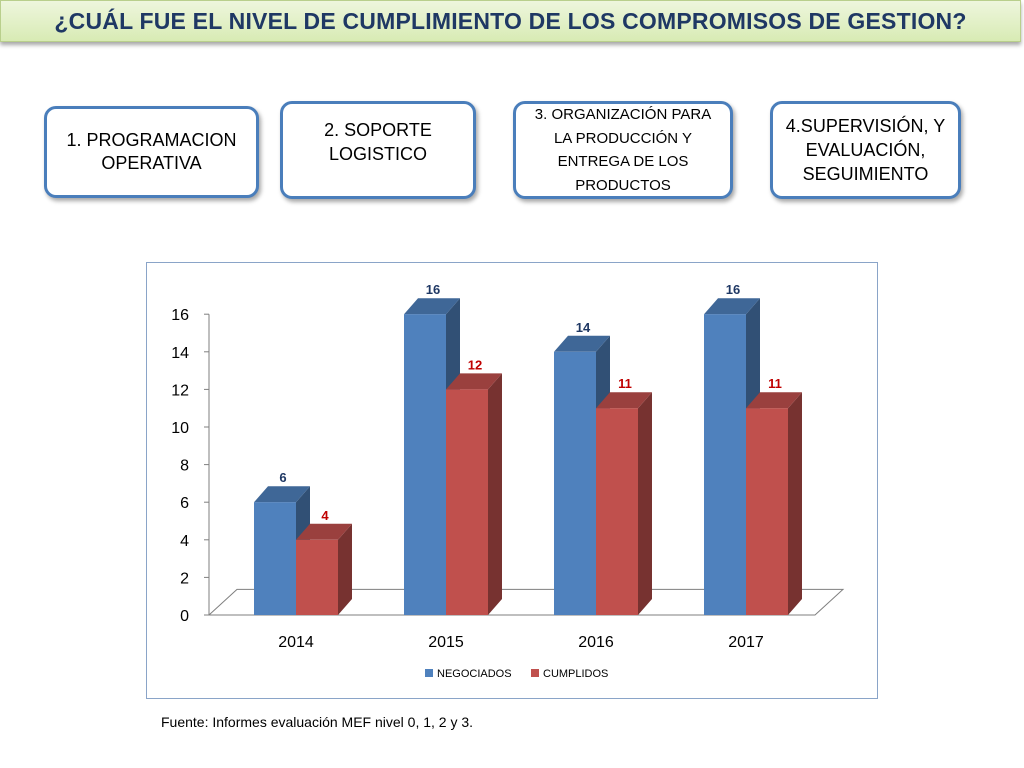 This screenshot has height=768, width=1024. Describe the element at coordinates (475, 364) in the screenshot. I see `data-label: 12` at that location.